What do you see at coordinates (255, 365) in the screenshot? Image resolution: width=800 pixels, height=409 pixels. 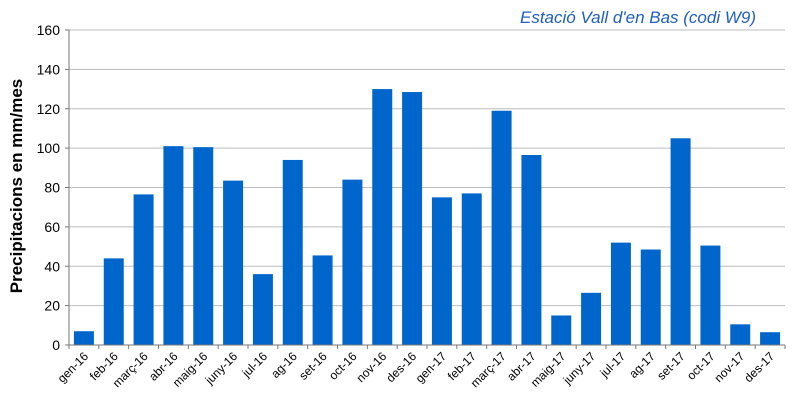 I see `x-tick-label: jul-16` at bounding box center [255, 365].